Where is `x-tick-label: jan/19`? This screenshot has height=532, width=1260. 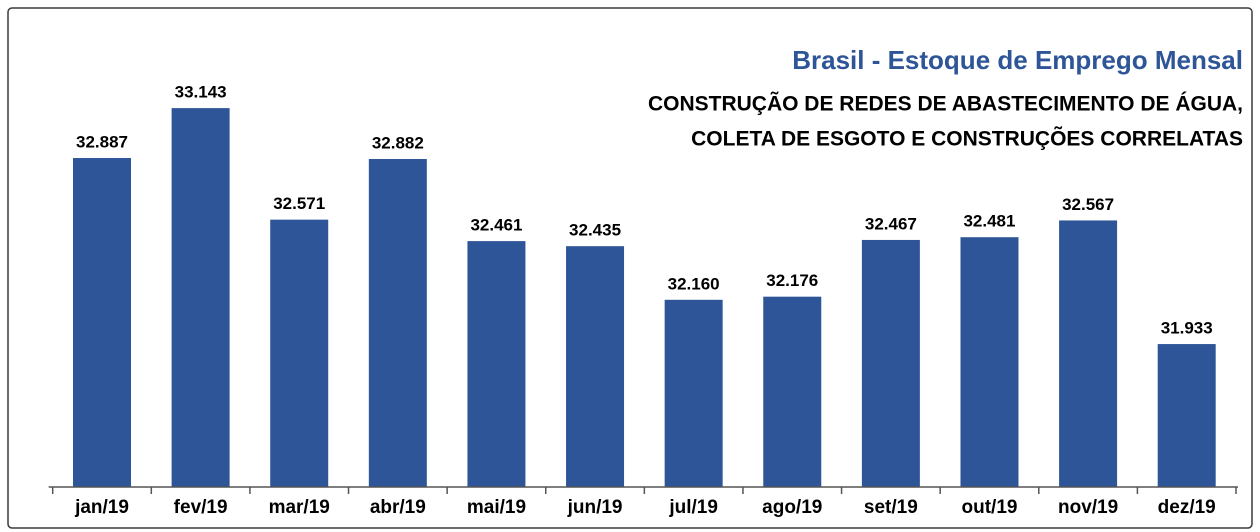
x-tick-label: jan/19 is located at coordinates (101, 507).